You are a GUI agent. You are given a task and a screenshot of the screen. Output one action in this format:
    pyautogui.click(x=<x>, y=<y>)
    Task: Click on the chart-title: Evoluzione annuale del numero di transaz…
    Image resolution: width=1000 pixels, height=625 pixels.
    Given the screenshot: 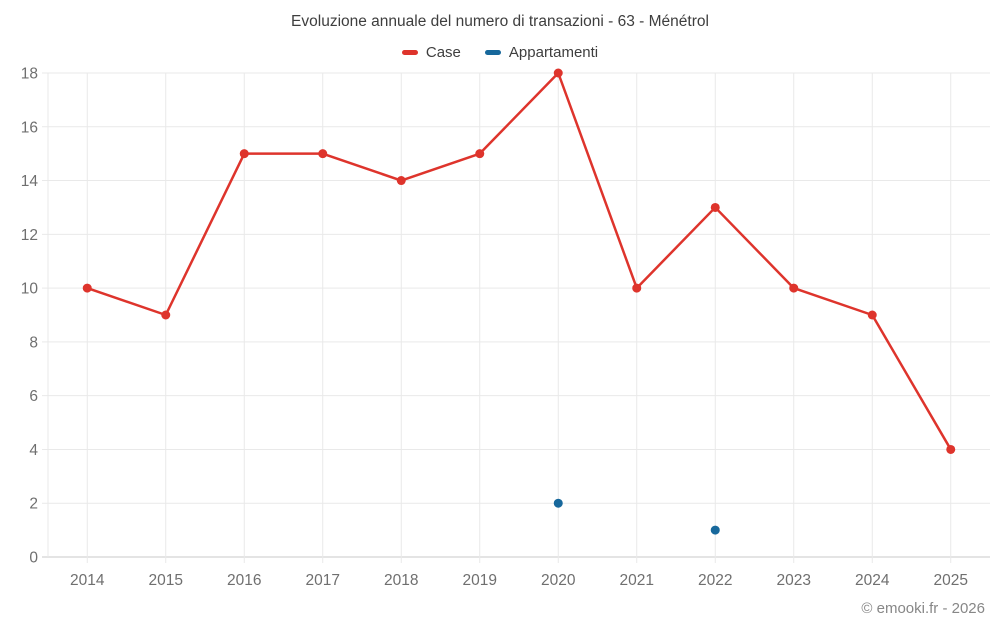 What is the action you would take?
    pyautogui.click(x=500, y=21)
    